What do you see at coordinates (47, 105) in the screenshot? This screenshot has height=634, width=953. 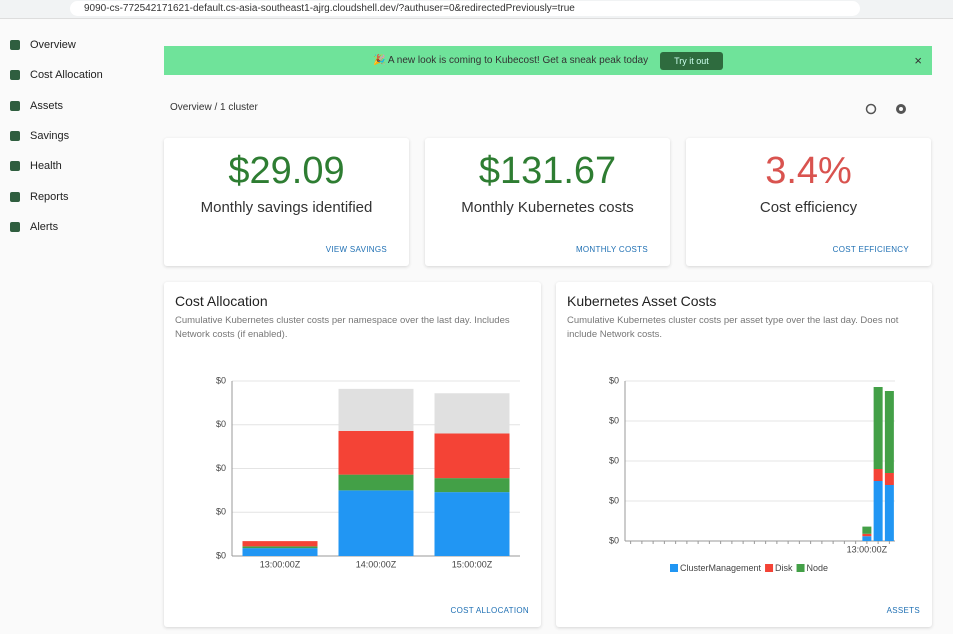 I see `nav-label: Assets` at bounding box center [47, 105].